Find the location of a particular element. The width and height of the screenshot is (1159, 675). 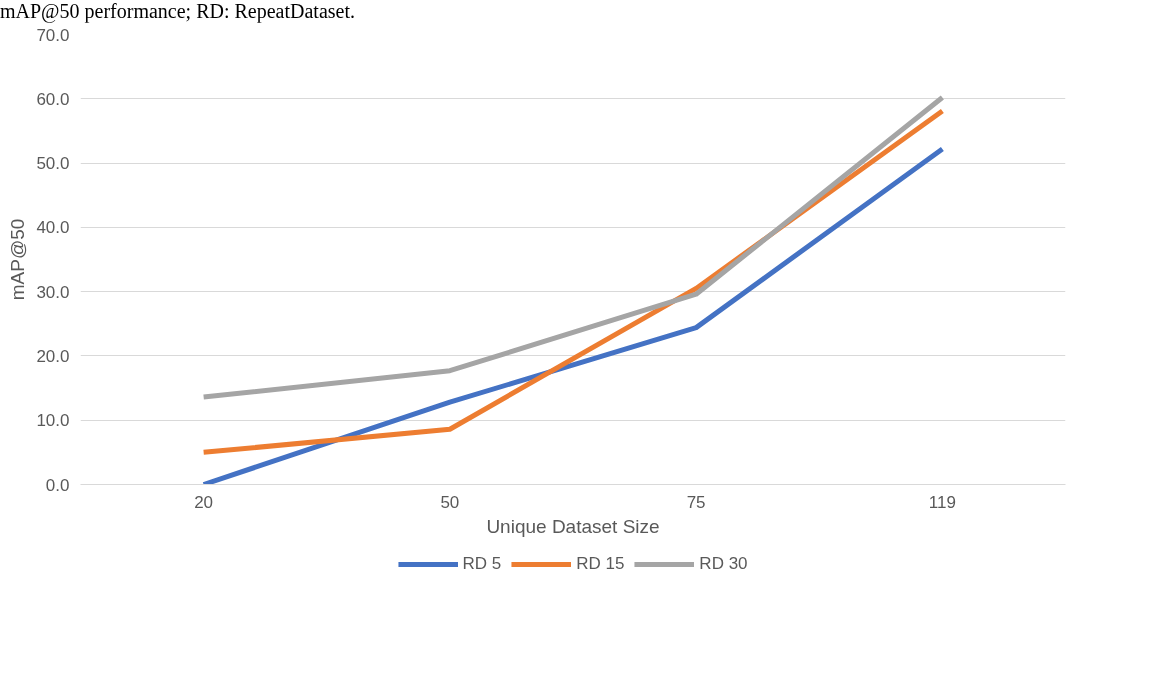

x-tick-label: 20 is located at coordinates (204, 502).